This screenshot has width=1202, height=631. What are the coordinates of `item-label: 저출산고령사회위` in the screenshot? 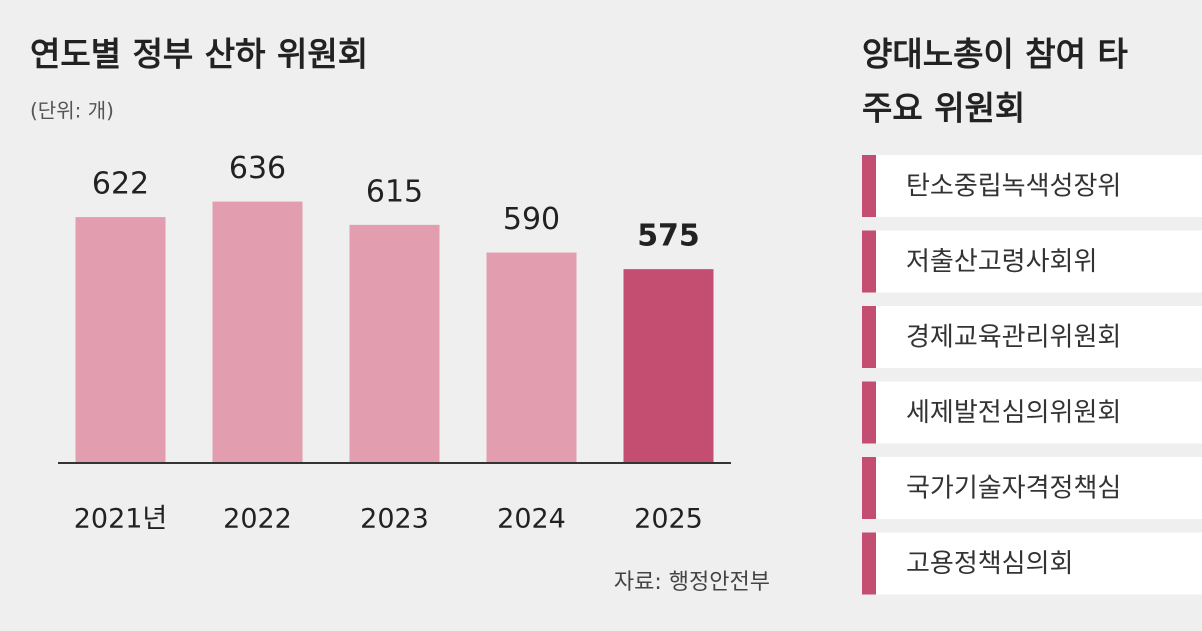 It's located at (1001, 262).